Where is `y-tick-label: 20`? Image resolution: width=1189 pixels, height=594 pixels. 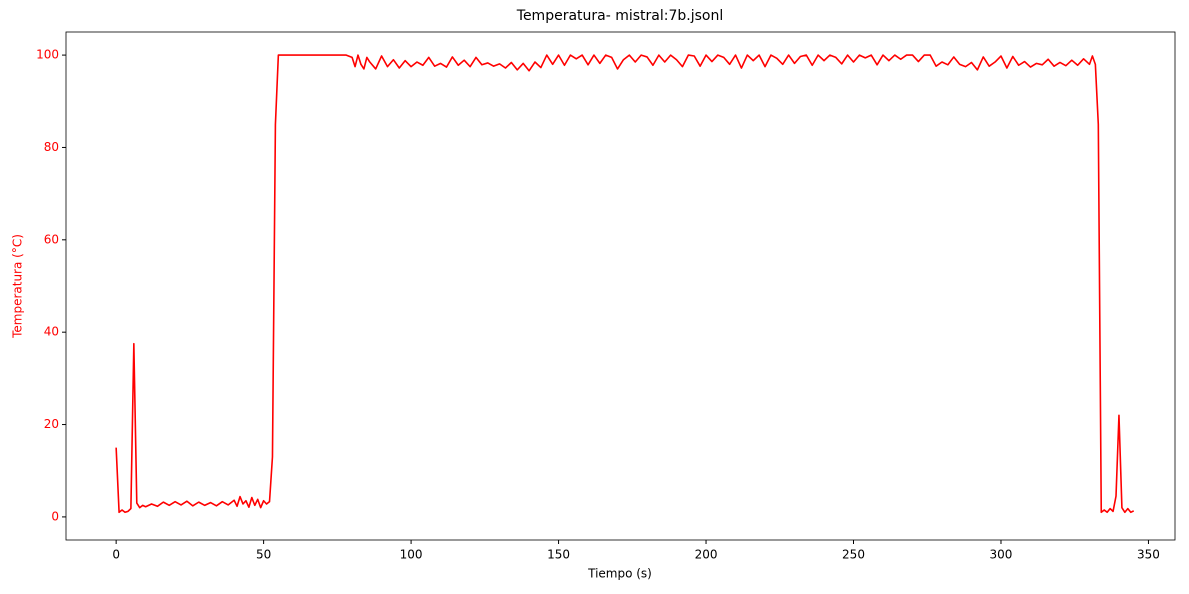
y-tick-label: 20 is located at coordinates (51, 424).